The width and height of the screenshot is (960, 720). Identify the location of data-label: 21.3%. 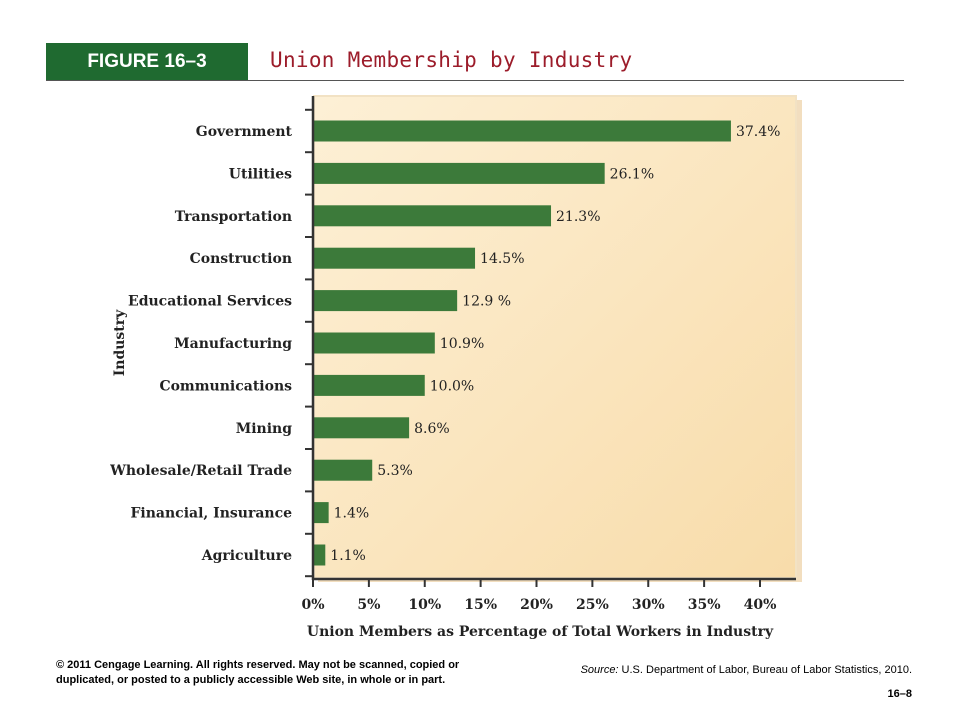
(578, 217).